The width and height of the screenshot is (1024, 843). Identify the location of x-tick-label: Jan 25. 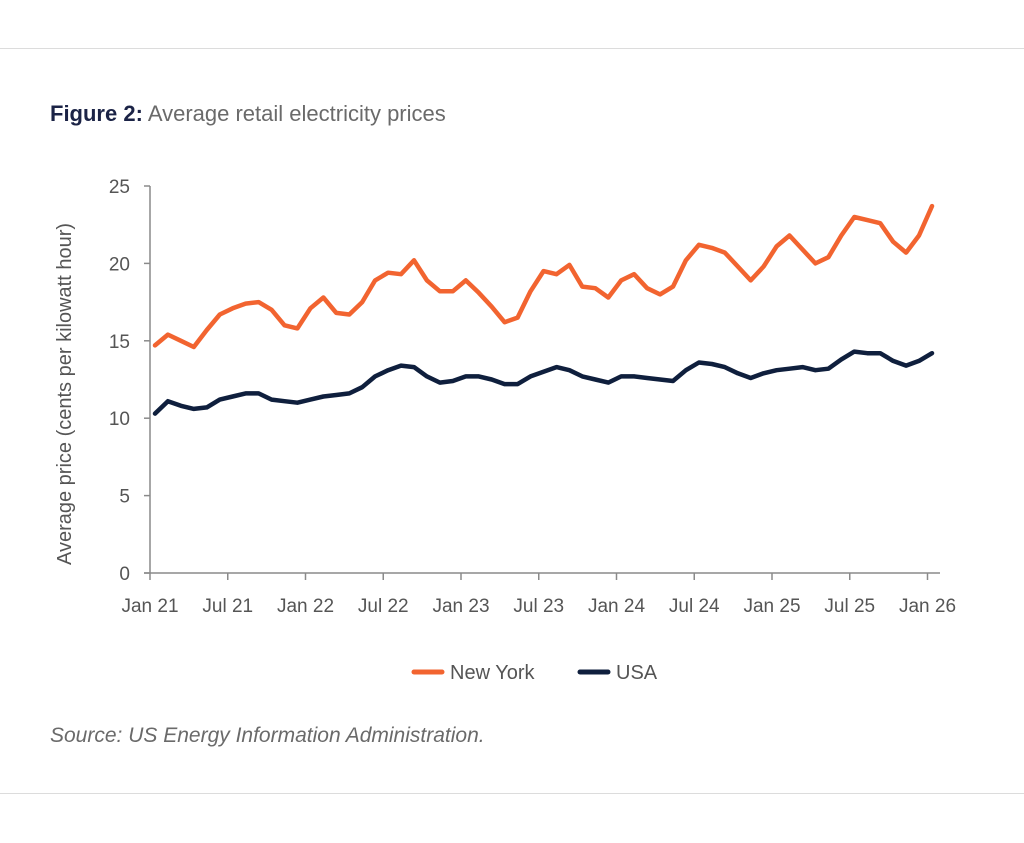
(771, 606).